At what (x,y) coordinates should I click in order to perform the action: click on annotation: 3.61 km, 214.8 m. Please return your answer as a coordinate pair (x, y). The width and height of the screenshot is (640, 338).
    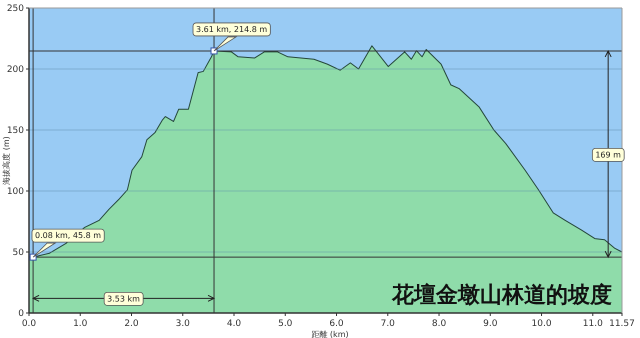
    Looking at the image, I should click on (232, 29).